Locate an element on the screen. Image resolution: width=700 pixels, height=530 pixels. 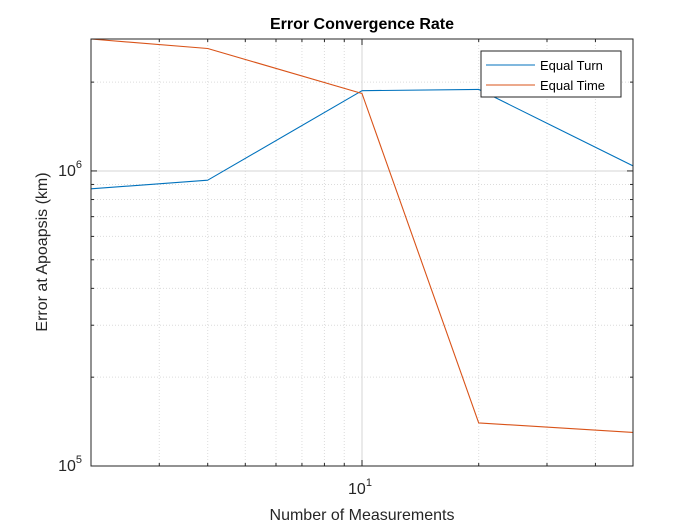
x-axis-label: Number of Measurements is located at coordinates (362, 515).